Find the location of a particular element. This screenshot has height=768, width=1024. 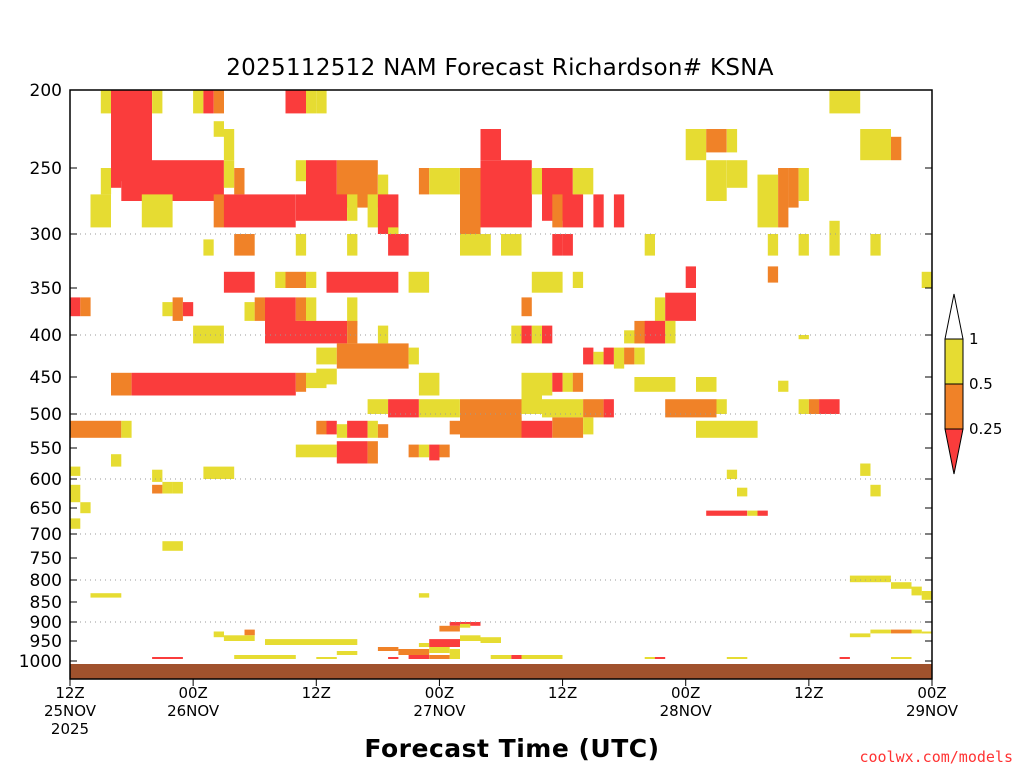

x-tick-label: 29NOV is located at coordinates (932, 711).